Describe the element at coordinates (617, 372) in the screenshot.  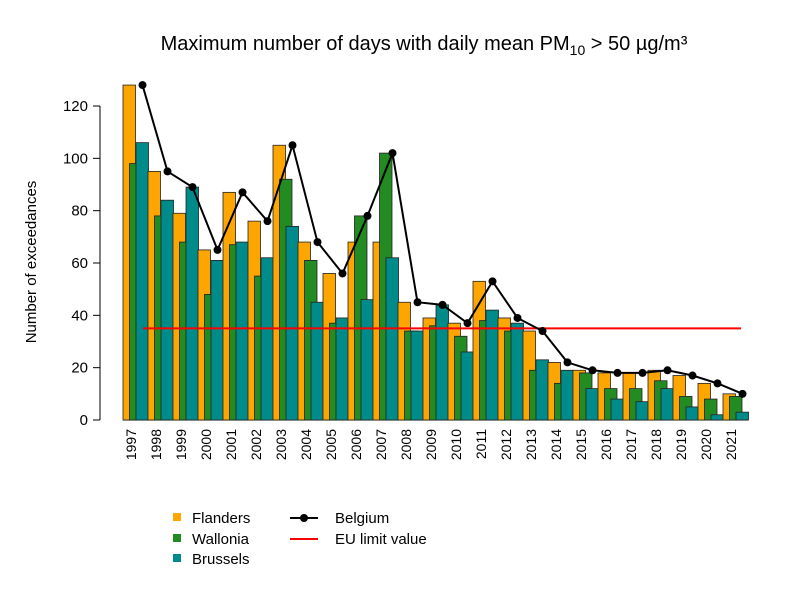
I see `belgium-point-2016` at that location.